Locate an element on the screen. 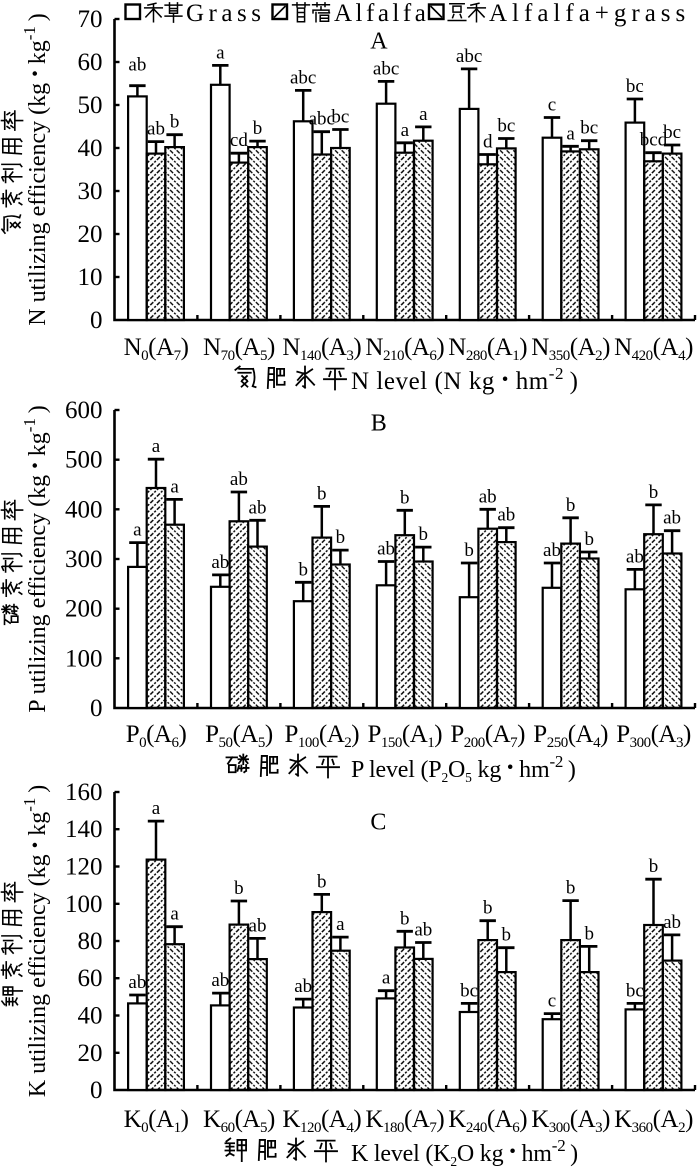 This screenshot has width=700, height=1172. svg-text: 500 is located at coordinates (84, 460).